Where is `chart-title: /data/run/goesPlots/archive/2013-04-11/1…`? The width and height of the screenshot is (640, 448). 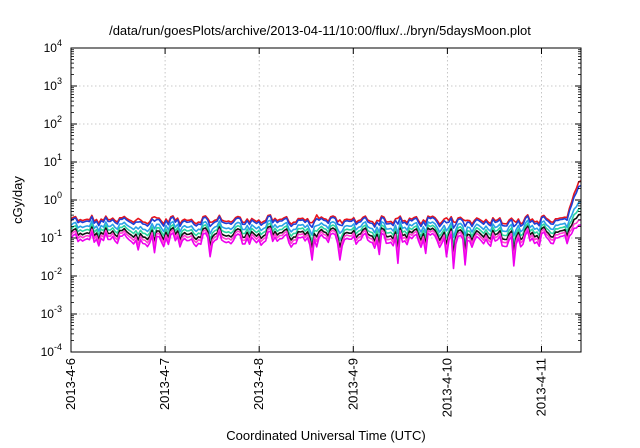
chart-title: /data/run/goesPlots/archive/2013-04-11/1… is located at coordinates (320, 30).